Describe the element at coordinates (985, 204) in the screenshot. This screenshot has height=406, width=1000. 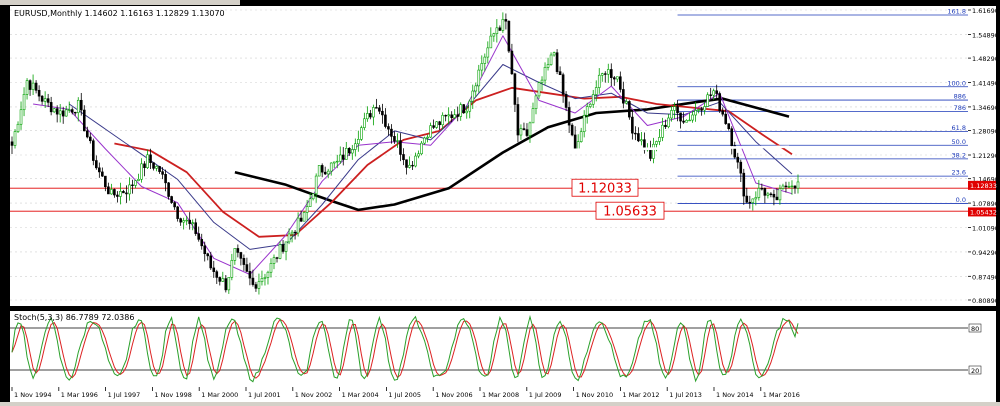
I see `price-tick-label: 1.07890` at that location.